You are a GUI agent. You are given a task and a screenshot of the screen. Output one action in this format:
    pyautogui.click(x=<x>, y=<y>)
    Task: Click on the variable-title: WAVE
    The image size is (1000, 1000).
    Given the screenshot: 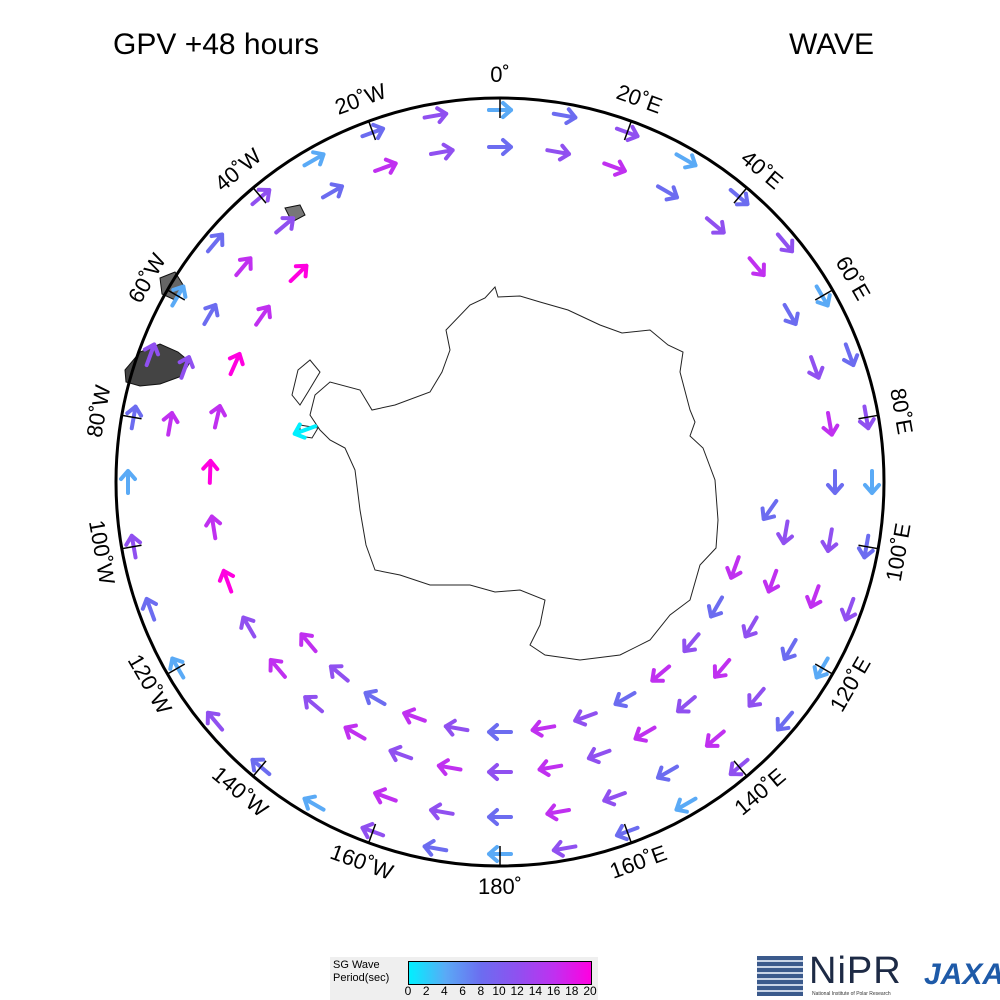 What is the action you would take?
    pyautogui.click(x=832, y=44)
    